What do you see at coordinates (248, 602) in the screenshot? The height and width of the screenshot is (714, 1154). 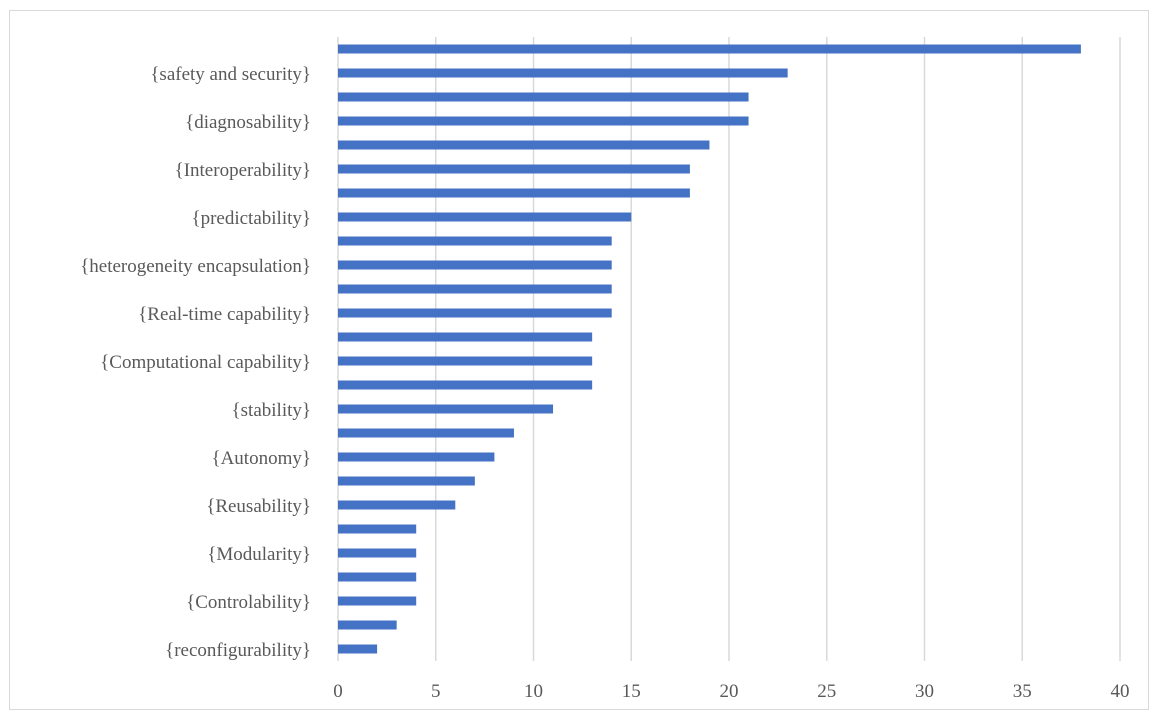 I see `category-label: {Controlability}` at bounding box center [248, 602].